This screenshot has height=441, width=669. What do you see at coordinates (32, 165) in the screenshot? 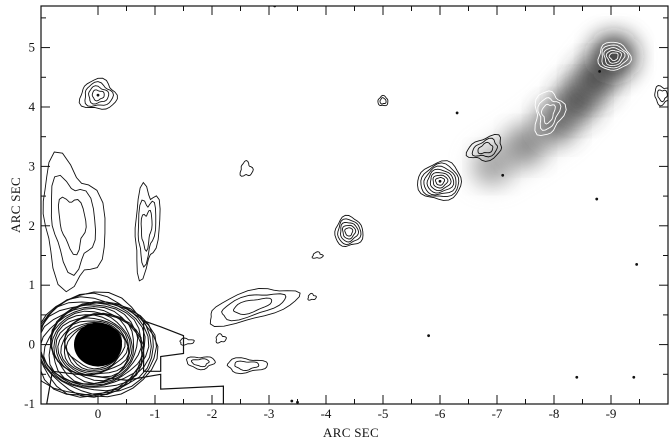
I see `y-tick-label: 3` at bounding box center [32, 165].